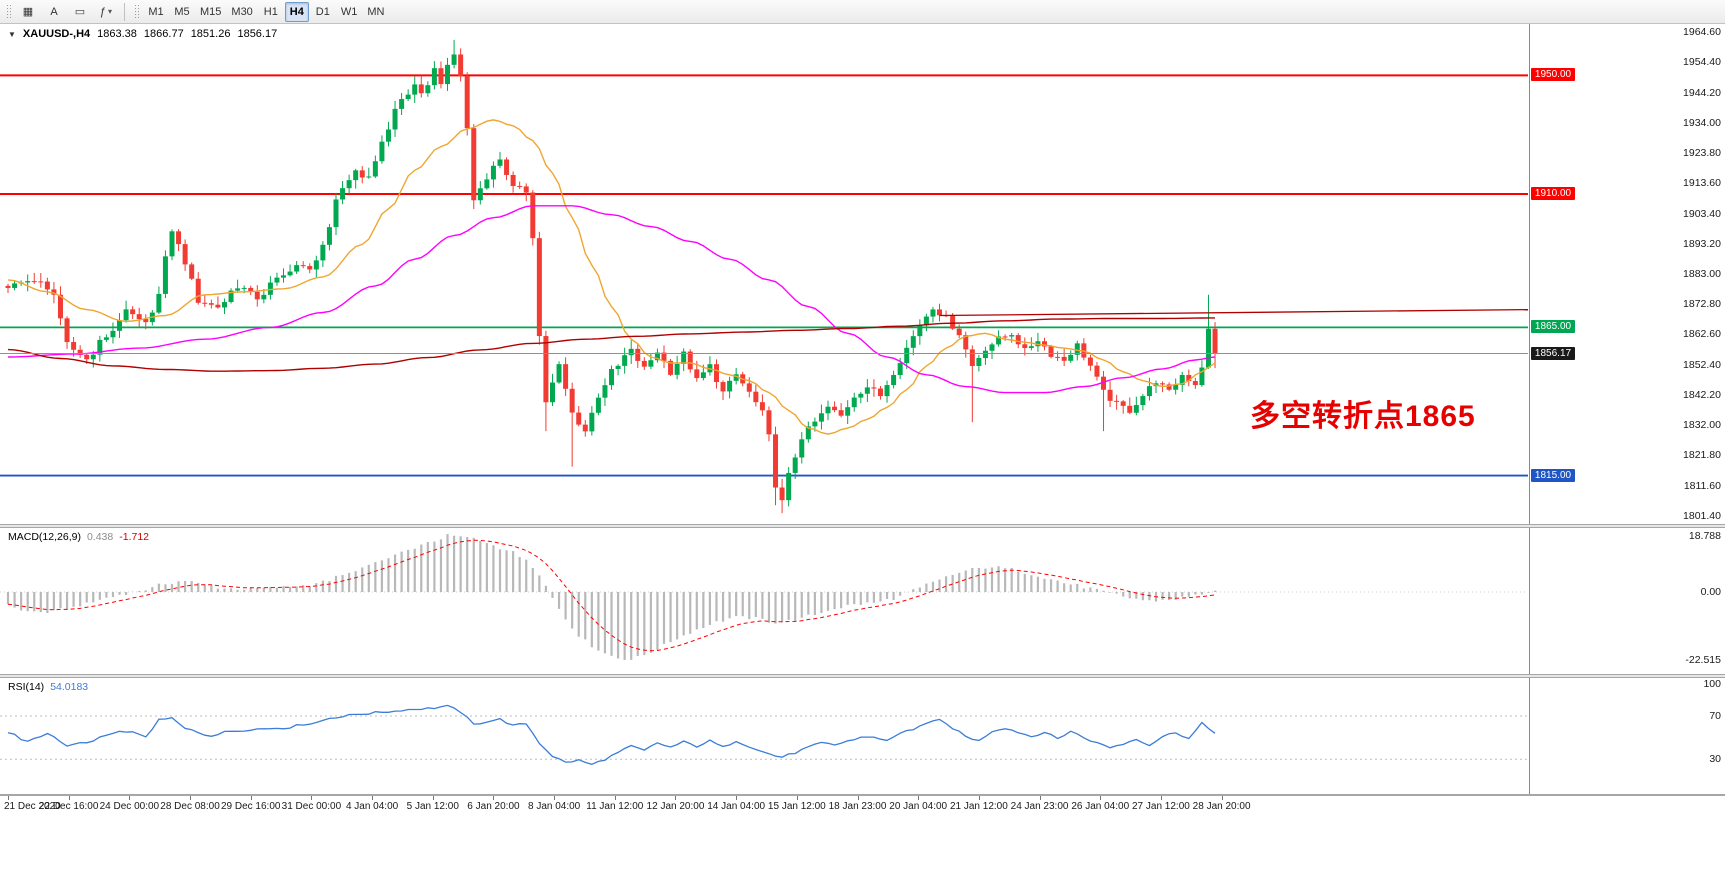  What do you see at coordinates (1702, 485) in the screenshot?
I see `price-axis-label: 1811.60` at bounding box center [1702, 485].